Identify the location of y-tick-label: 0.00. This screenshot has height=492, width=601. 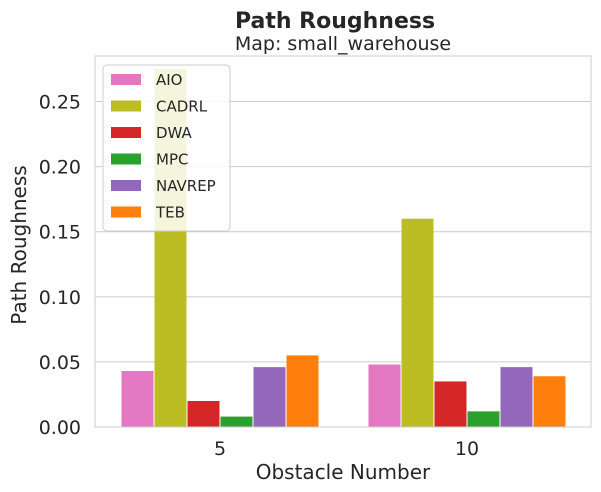
(60, 428).